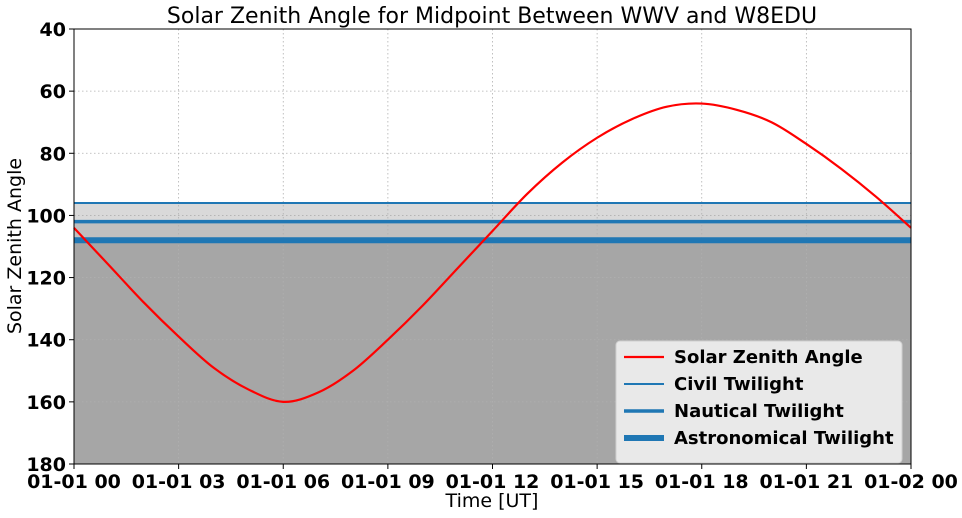 The height and width of the screenshot is (518, 962). Describe the element at coordinates (53, 30) in the screenshot. I see `y-tick-label-0: 40` at that location.